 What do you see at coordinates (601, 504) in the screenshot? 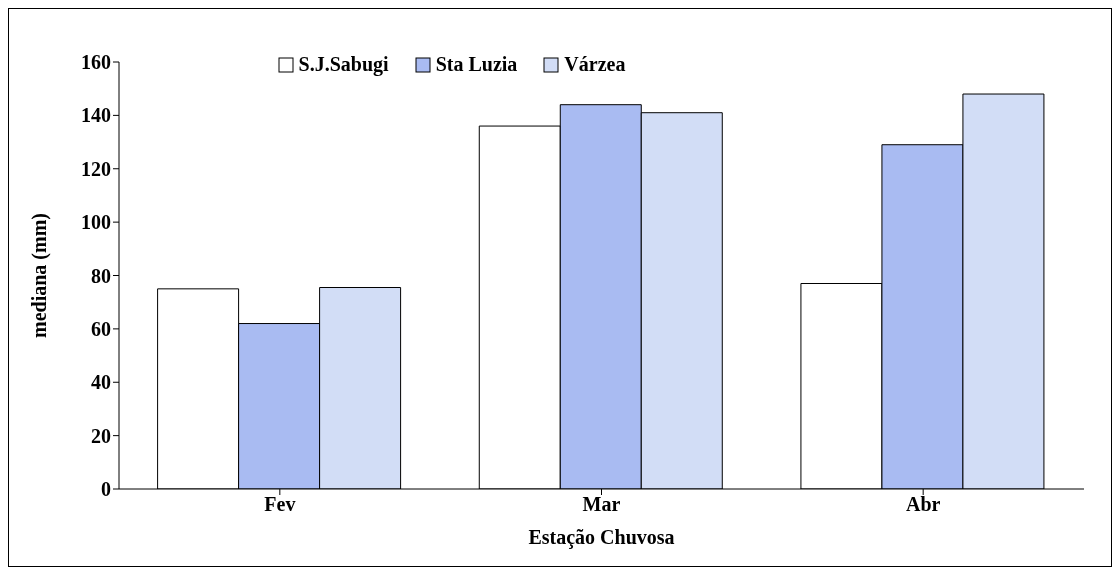
I see `x-tick-label: Mar` at bounding box center [601, 504].